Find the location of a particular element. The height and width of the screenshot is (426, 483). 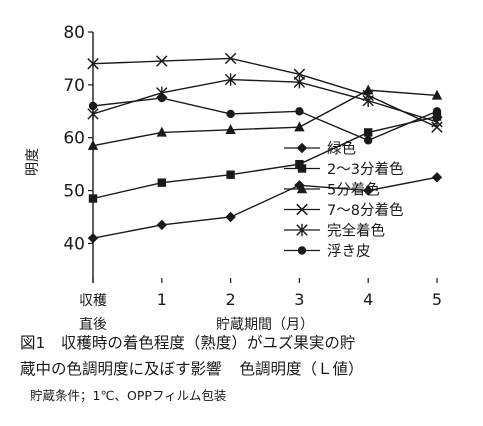

legend-label: 2～3分着色 is located at coordinates (365, 169).